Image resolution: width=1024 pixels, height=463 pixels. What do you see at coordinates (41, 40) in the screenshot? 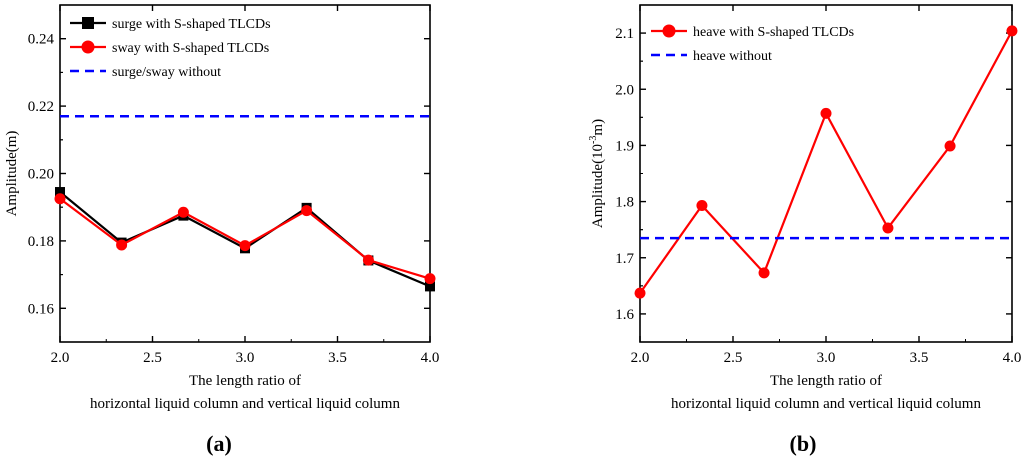
I see `y-tick-label: 0.24` at bounding box center [41, 40].